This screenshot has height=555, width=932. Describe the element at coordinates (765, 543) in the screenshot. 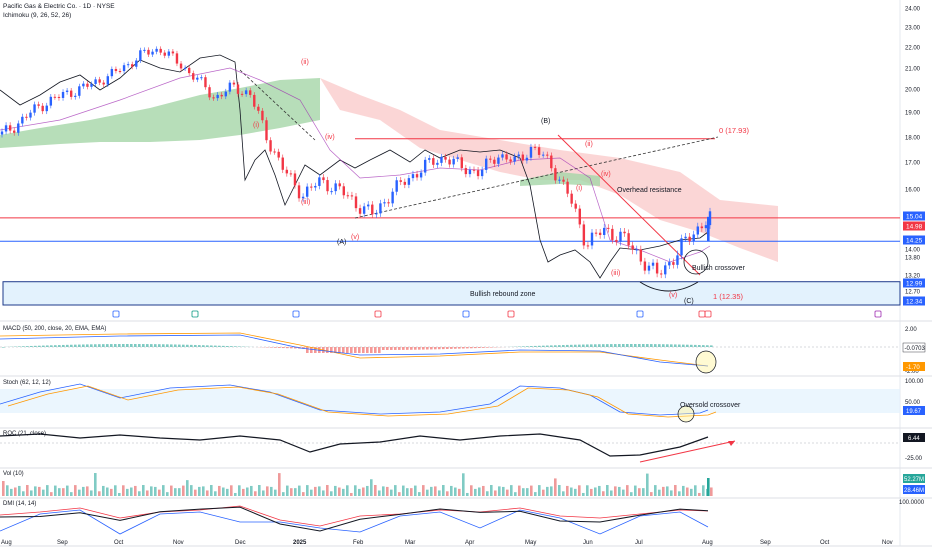

I see `time-axis-label: Sep` at that location.